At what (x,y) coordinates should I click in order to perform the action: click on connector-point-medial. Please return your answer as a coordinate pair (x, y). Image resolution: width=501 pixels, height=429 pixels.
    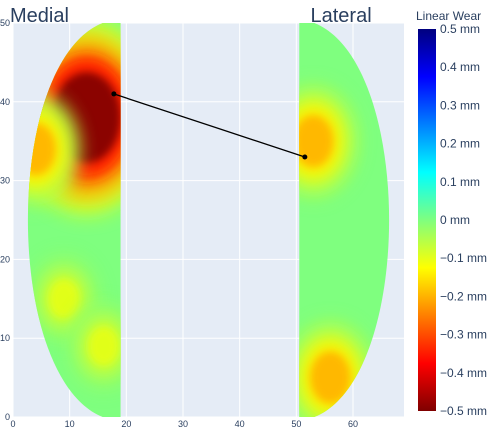
    Looking at the image, I should click on (114, 94).